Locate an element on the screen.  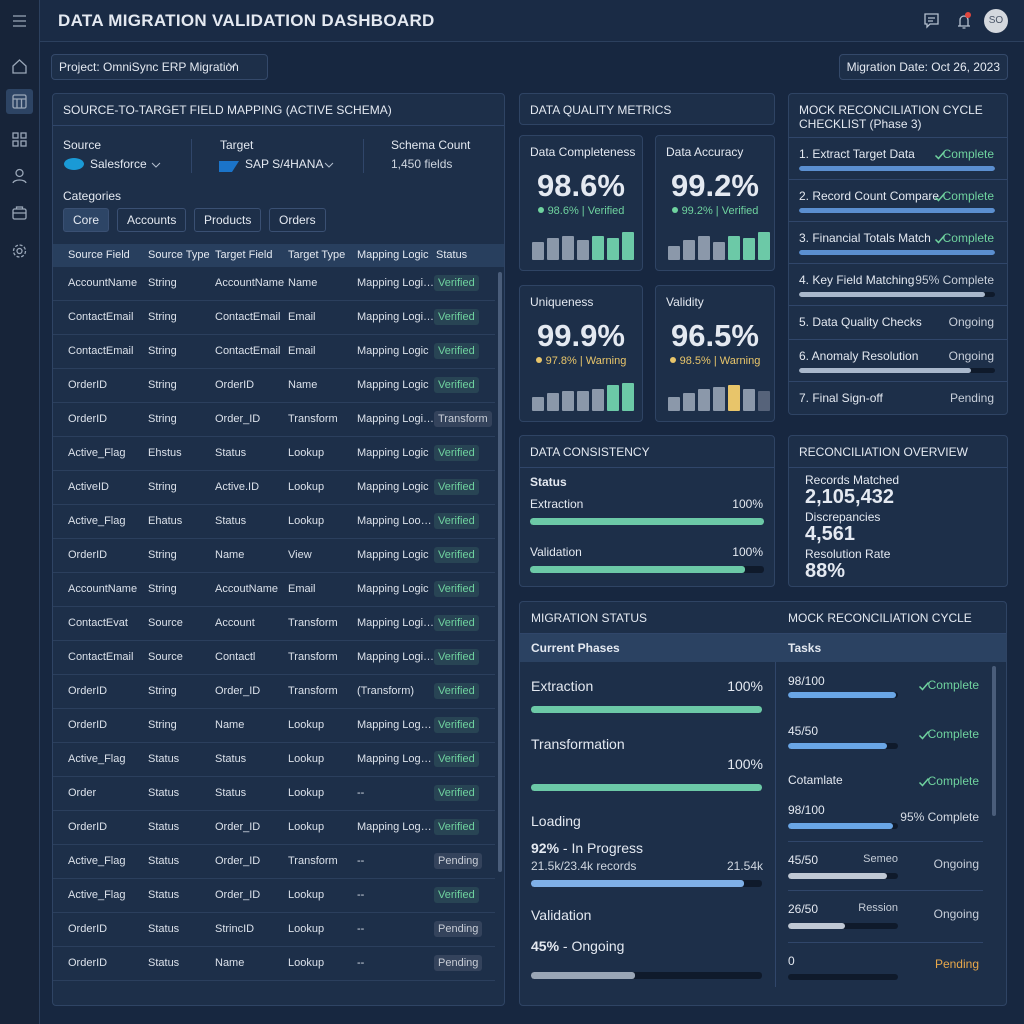
quality-header: DATA QUALITY METRICS is located at coordinates (647, 109).